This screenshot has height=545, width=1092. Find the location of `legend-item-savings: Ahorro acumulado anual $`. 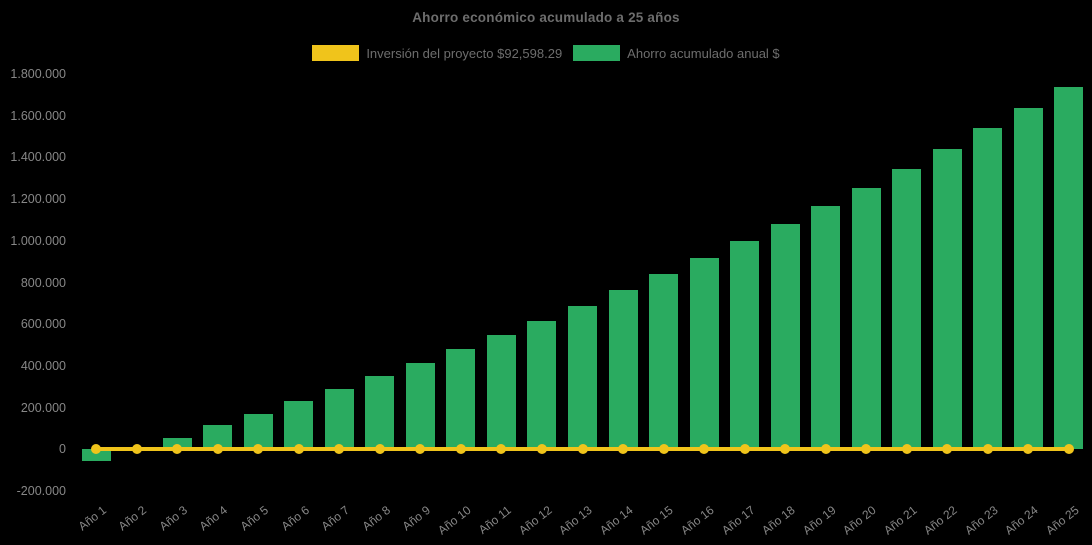

legend-item-savings: Ahorro acumulado anual $ is located at coordinates (676, 53).